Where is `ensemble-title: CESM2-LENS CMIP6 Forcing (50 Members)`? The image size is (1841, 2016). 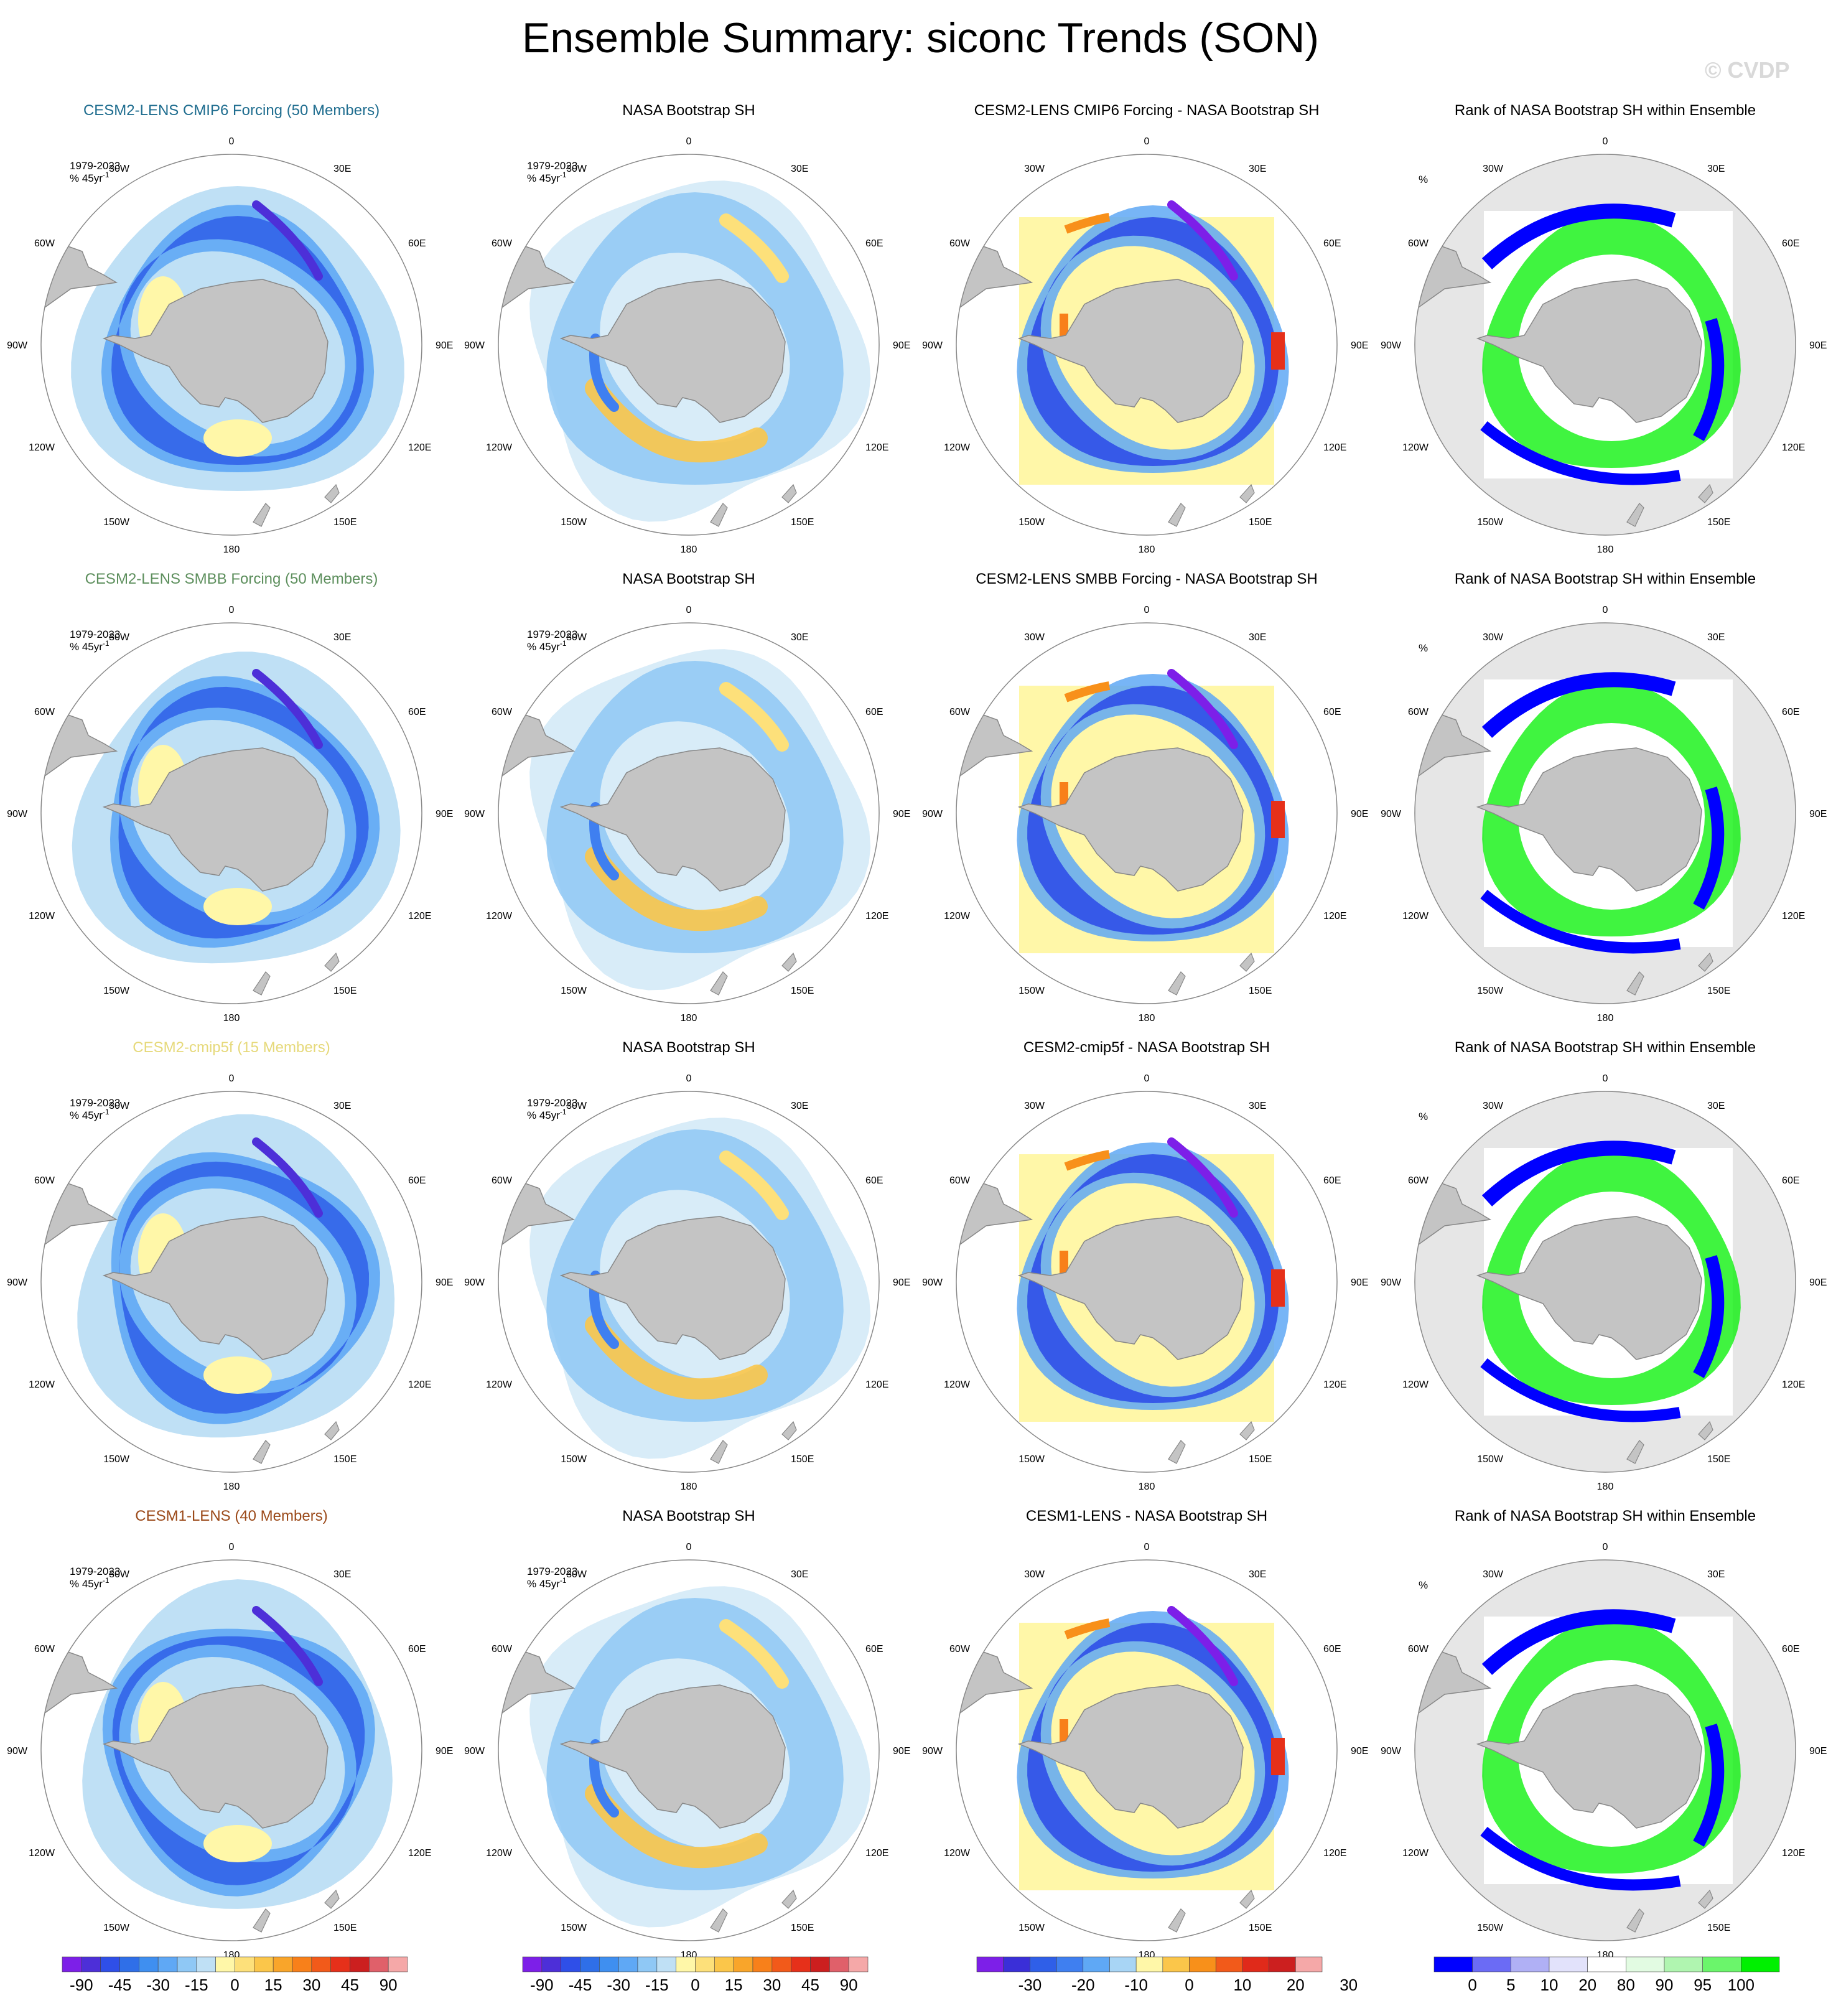
ensemble-title: CESM2-LENS CMIP6 Forcing (50 Members) is located at coordinates (231, 110).